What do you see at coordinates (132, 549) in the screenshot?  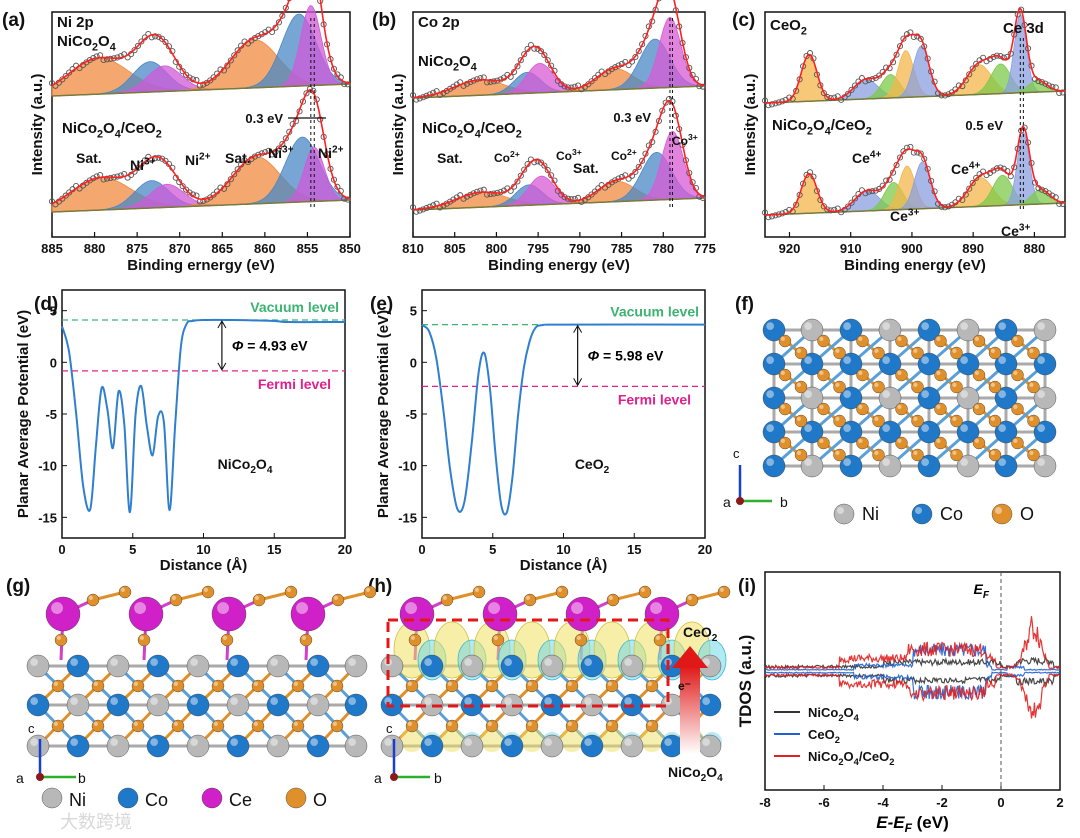 I see `x-tick-label: 5` at bounding box center [132, 549].